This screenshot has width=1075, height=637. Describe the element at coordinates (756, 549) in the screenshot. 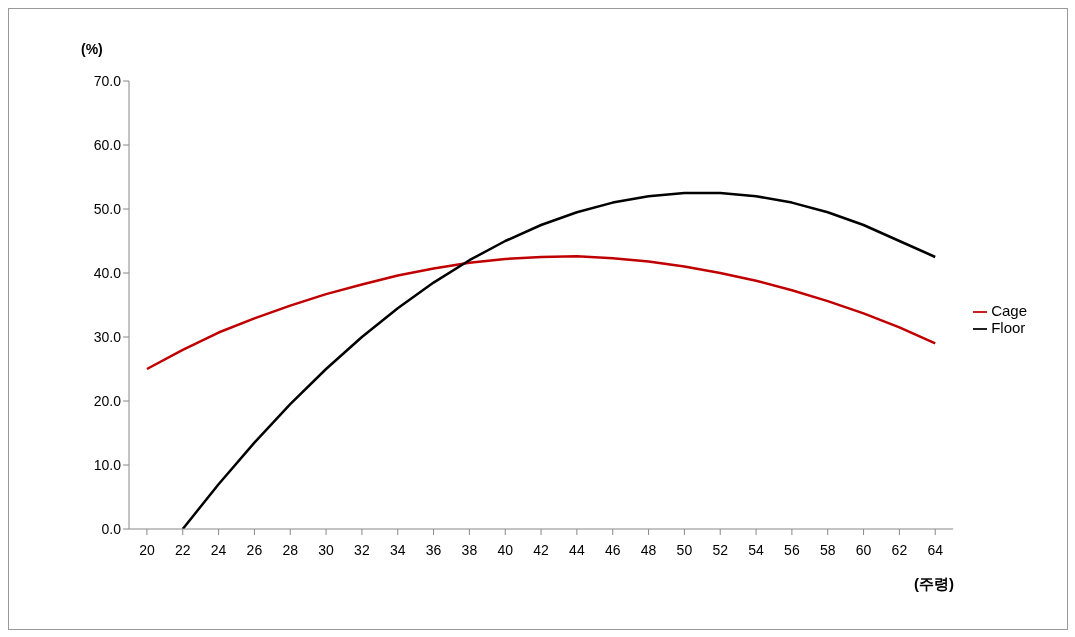

I see `x-tick-label: 54` at that location.